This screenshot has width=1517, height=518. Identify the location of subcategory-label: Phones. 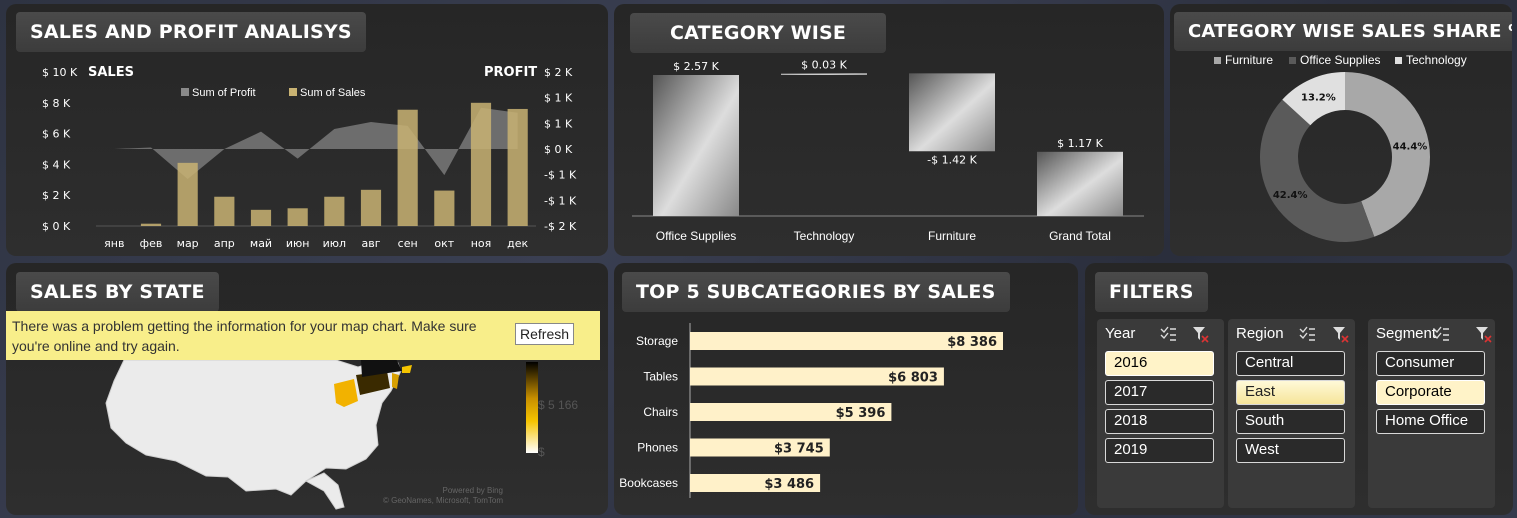
(657, 448).